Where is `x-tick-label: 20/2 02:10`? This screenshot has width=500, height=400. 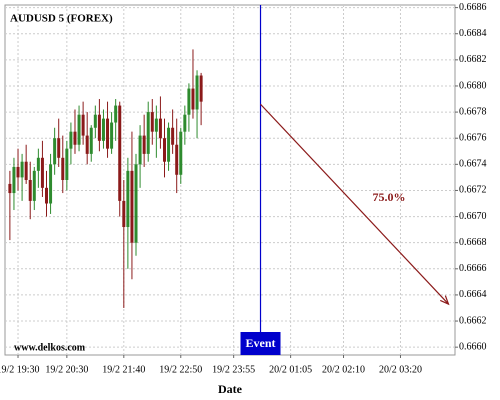
x-tick-label: 20/2 02:10 is located at coordinates (343, 369).